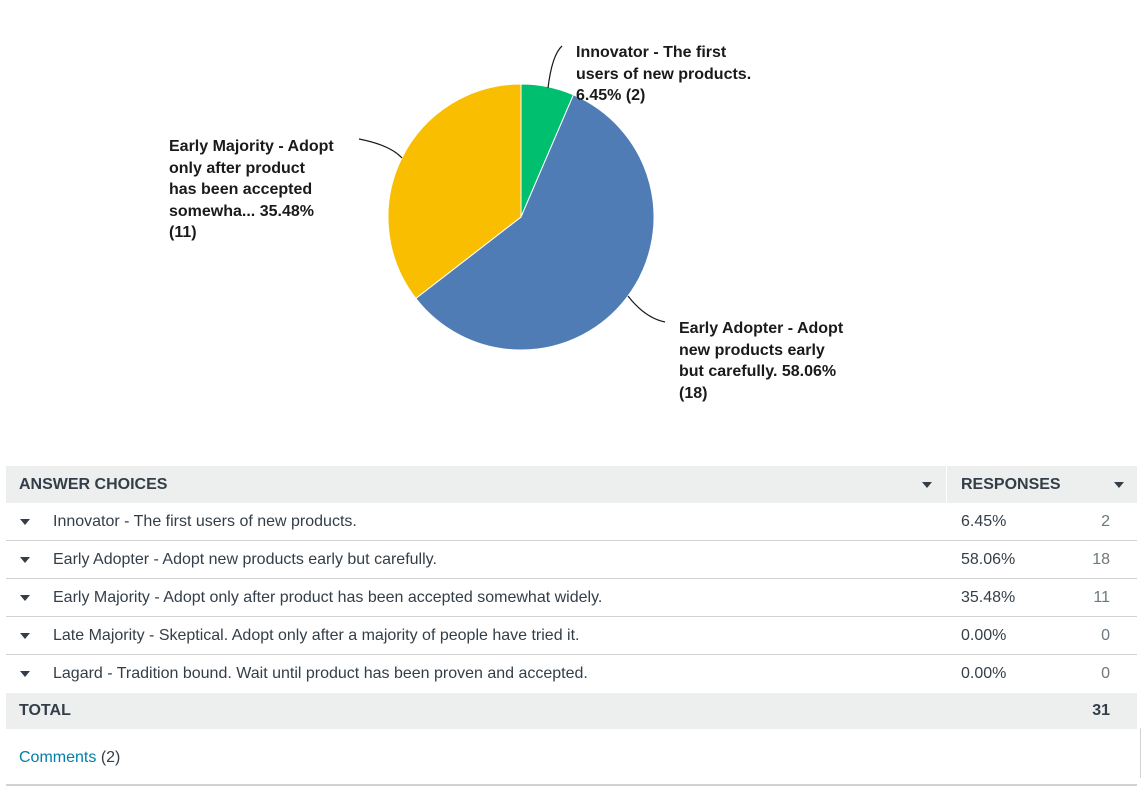 Image resolution: width=1146 pixels, height=786 pixels. I want to click on bottom-divider, so click(571, 785).